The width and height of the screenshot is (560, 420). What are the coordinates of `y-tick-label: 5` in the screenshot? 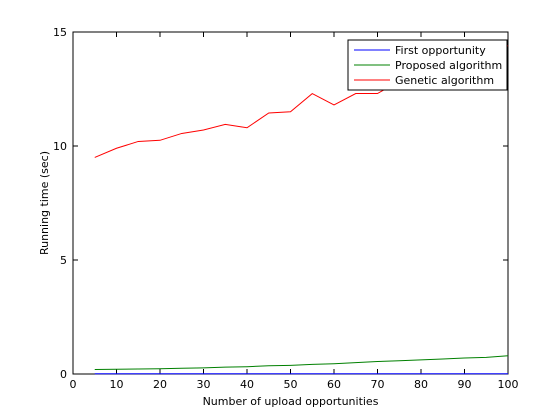 It's located at (63, 260).